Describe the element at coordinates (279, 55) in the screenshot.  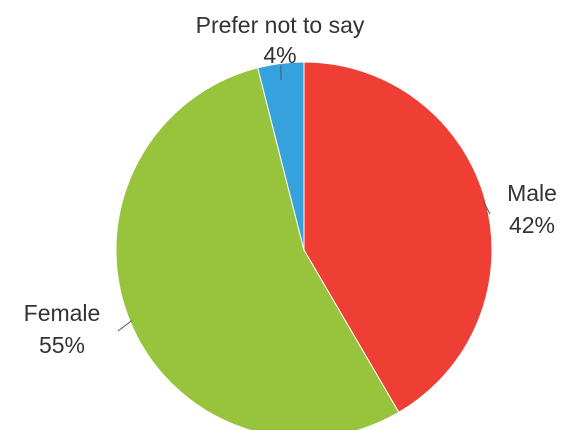
I see `label-prefer-not-pct: 4%` at that location.